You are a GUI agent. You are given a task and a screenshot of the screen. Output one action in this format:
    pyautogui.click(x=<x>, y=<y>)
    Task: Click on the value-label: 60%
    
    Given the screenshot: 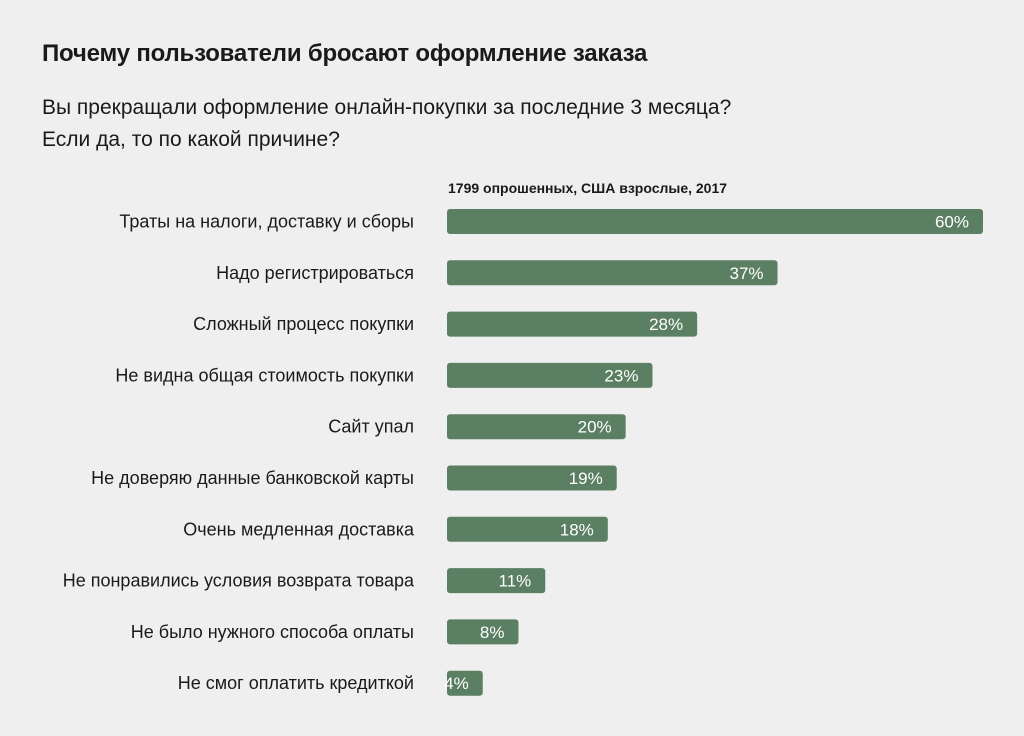 What is the action you would take?
    pyautogui.click(x=952, y=222)
    